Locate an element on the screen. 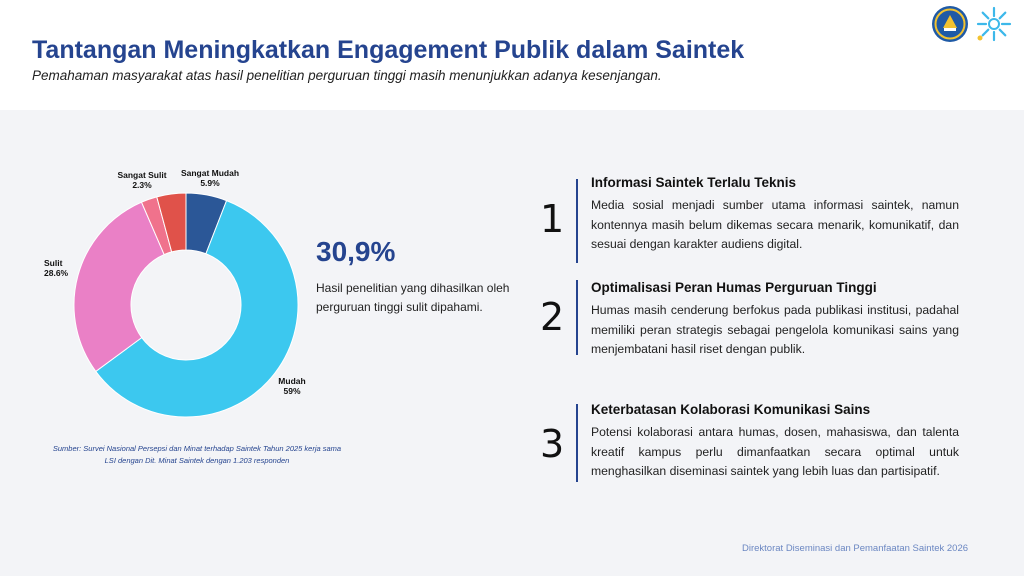  point-title: Keterbatasan Kolaborasi Komunikasi Sains is located at coordinates (731, 409).